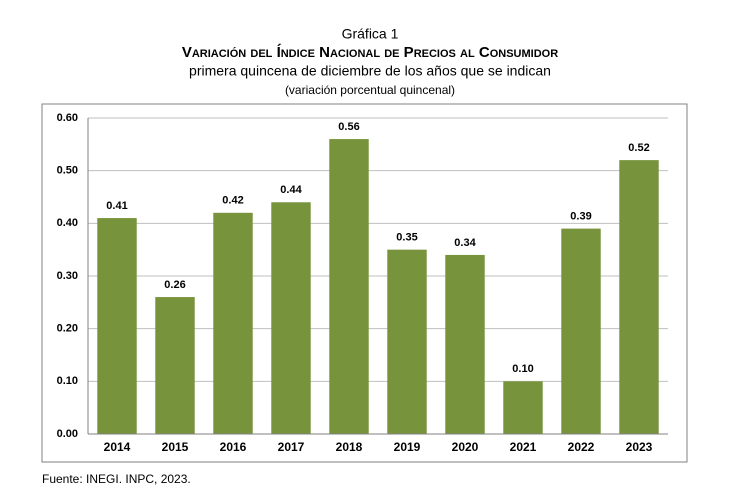  What do you see at coordinates (117, 447) in the screenshot?
I see `x-tick-label: 2014` at bounding box center [117, 447].